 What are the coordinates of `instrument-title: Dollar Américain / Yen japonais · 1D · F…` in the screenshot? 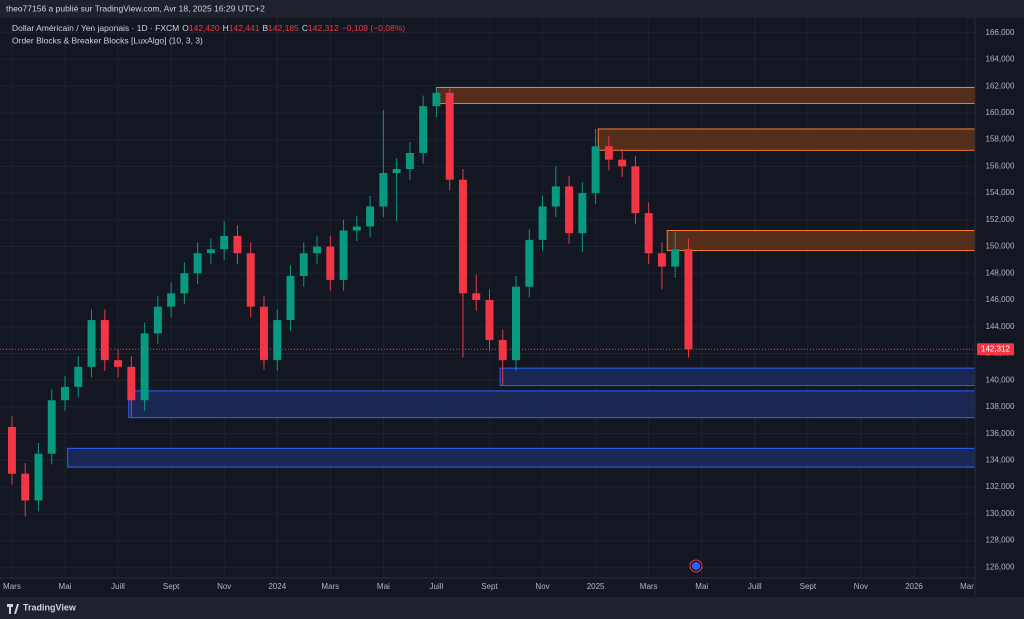 It's located at (95, 28).